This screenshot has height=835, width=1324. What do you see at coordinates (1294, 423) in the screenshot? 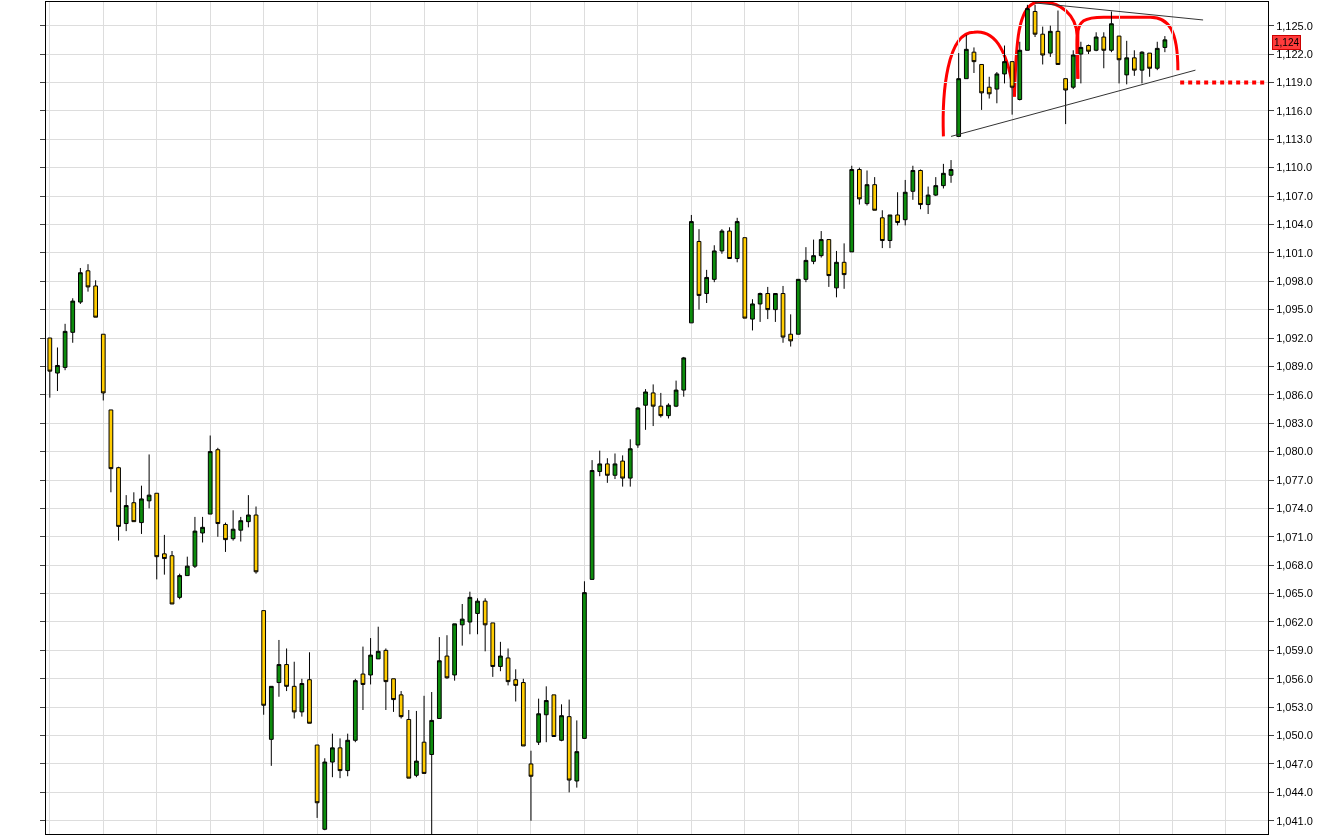
I see `y-tick-label: 1,083.0` at bounding box center [1294, 423].